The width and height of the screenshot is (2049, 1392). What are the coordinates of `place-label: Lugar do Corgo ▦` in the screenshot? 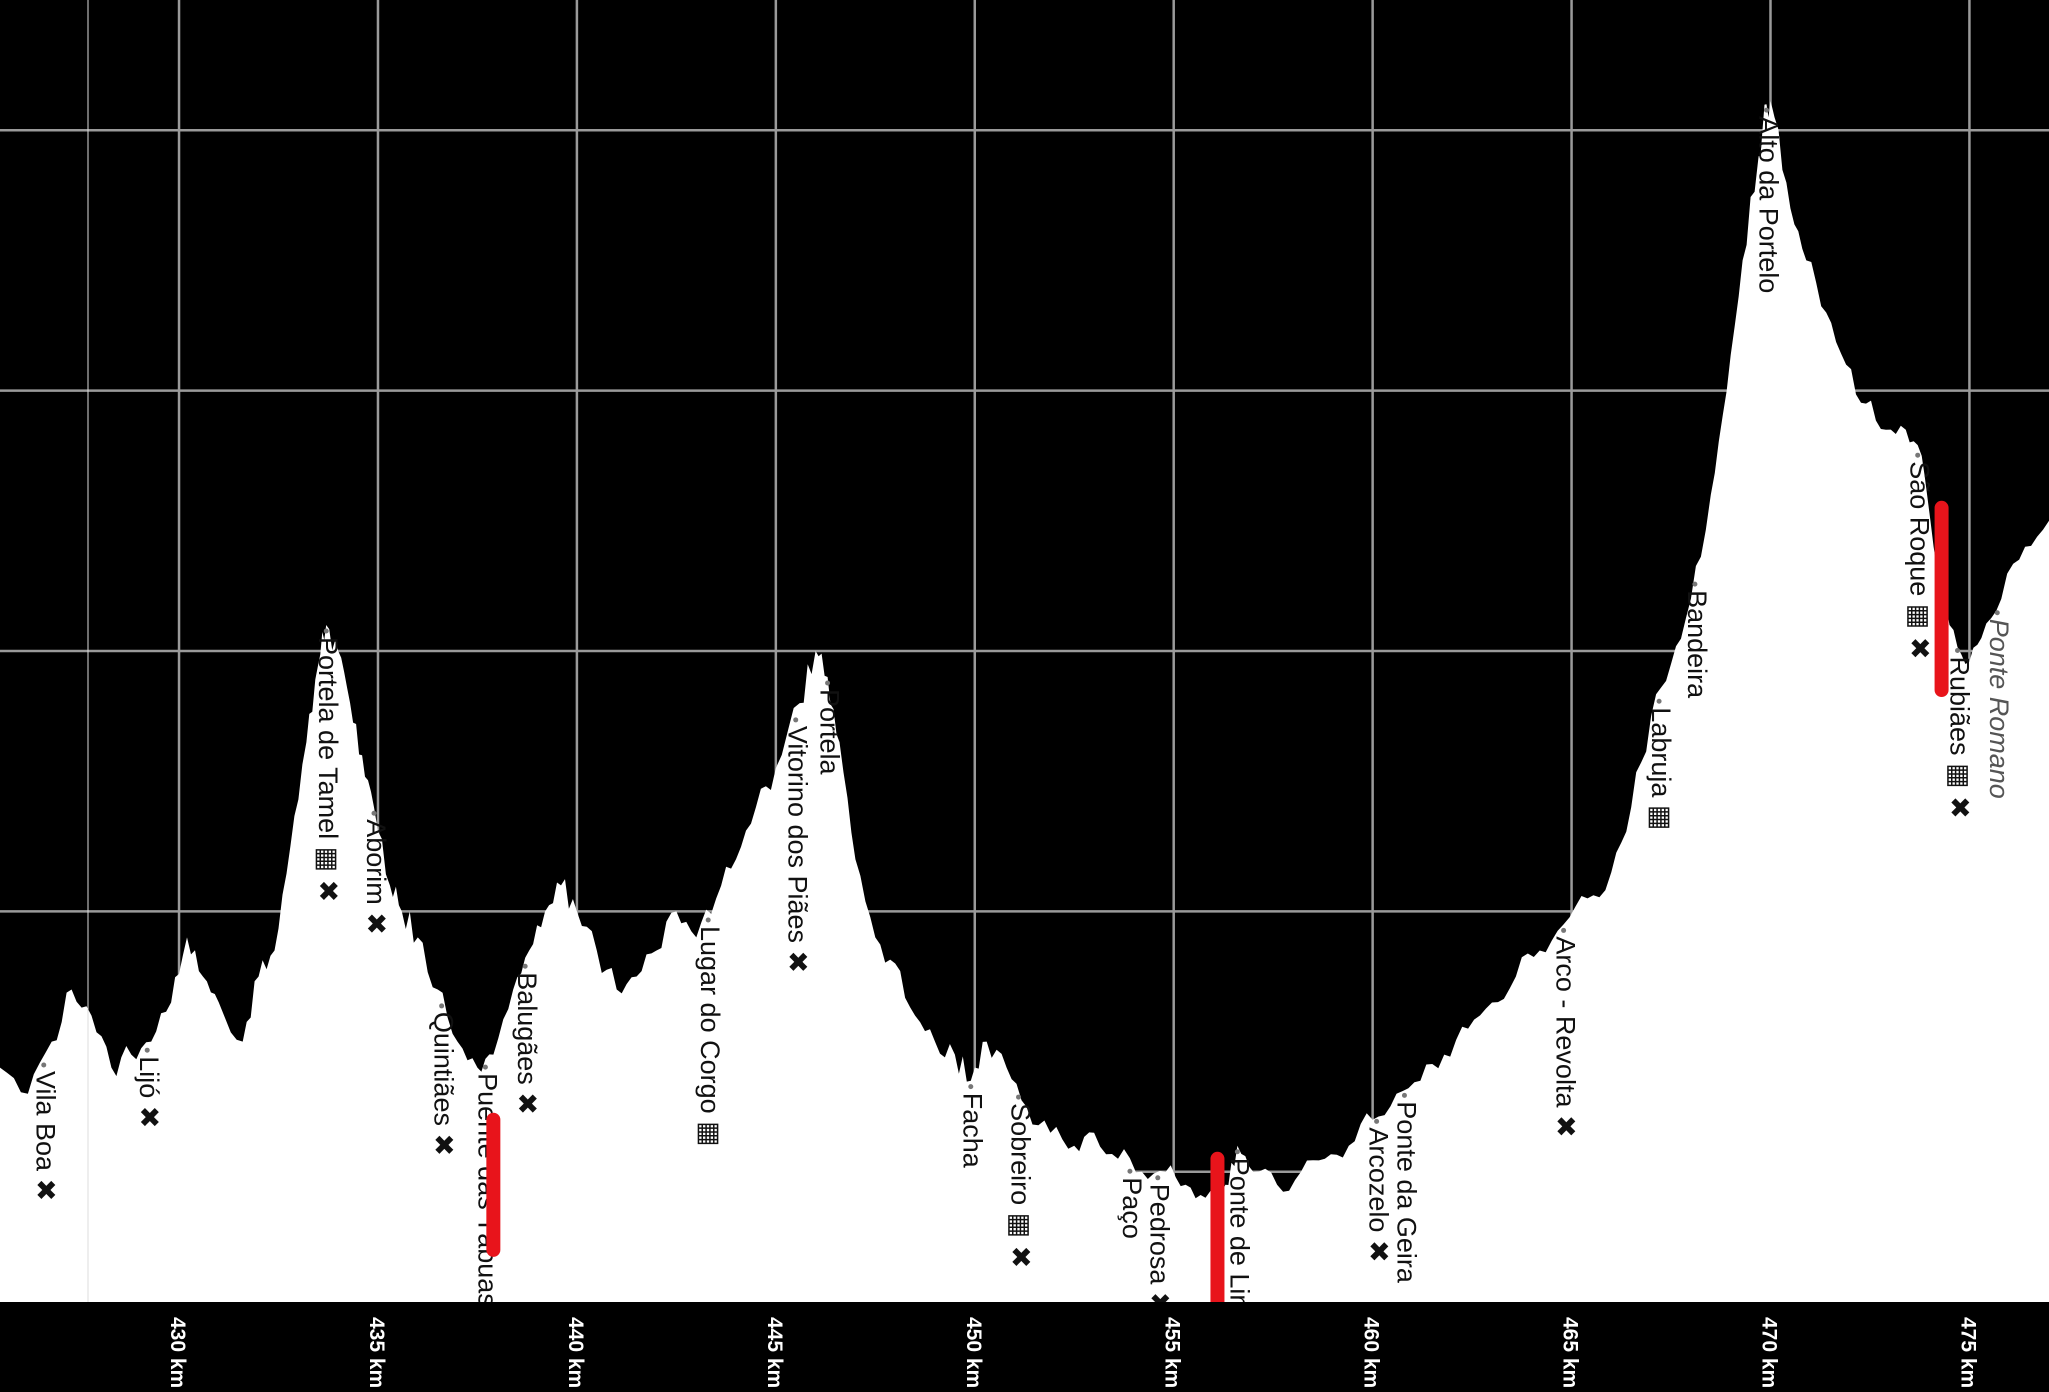 It's located at (710, 1036).